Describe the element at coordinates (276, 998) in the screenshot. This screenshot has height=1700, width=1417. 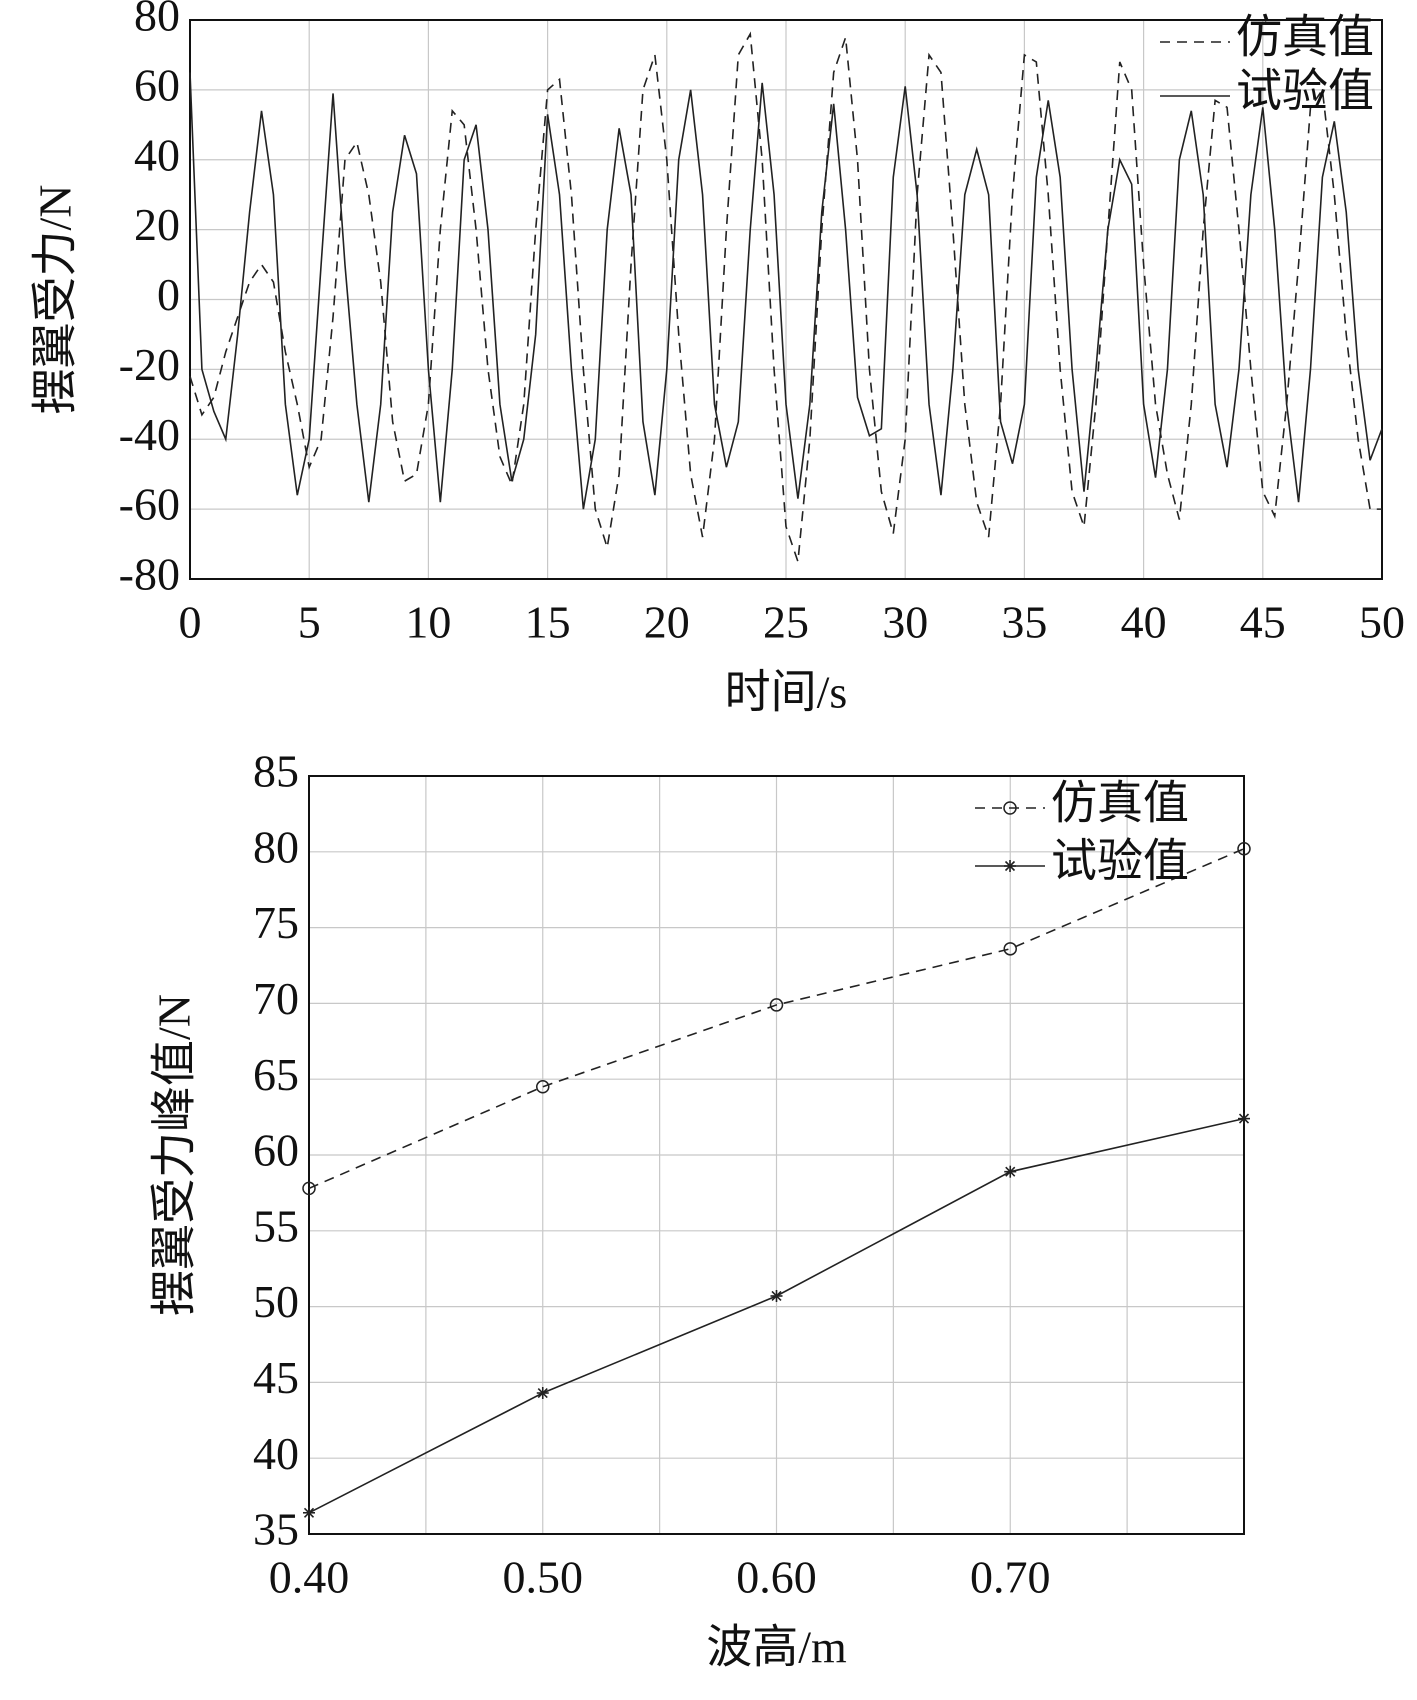
I see `y-tick-label: 70` at that location.